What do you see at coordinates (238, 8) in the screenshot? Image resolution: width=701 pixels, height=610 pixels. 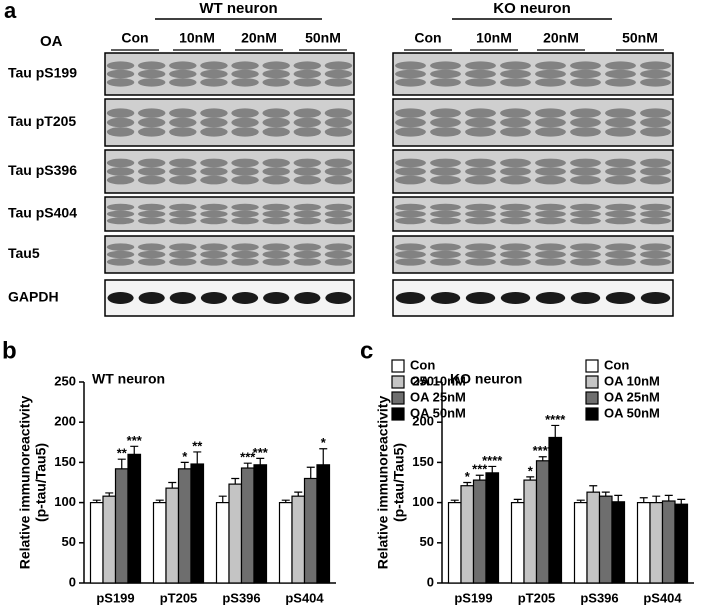 I see `group-label: WT neuron` at bounding box center [238, 8].